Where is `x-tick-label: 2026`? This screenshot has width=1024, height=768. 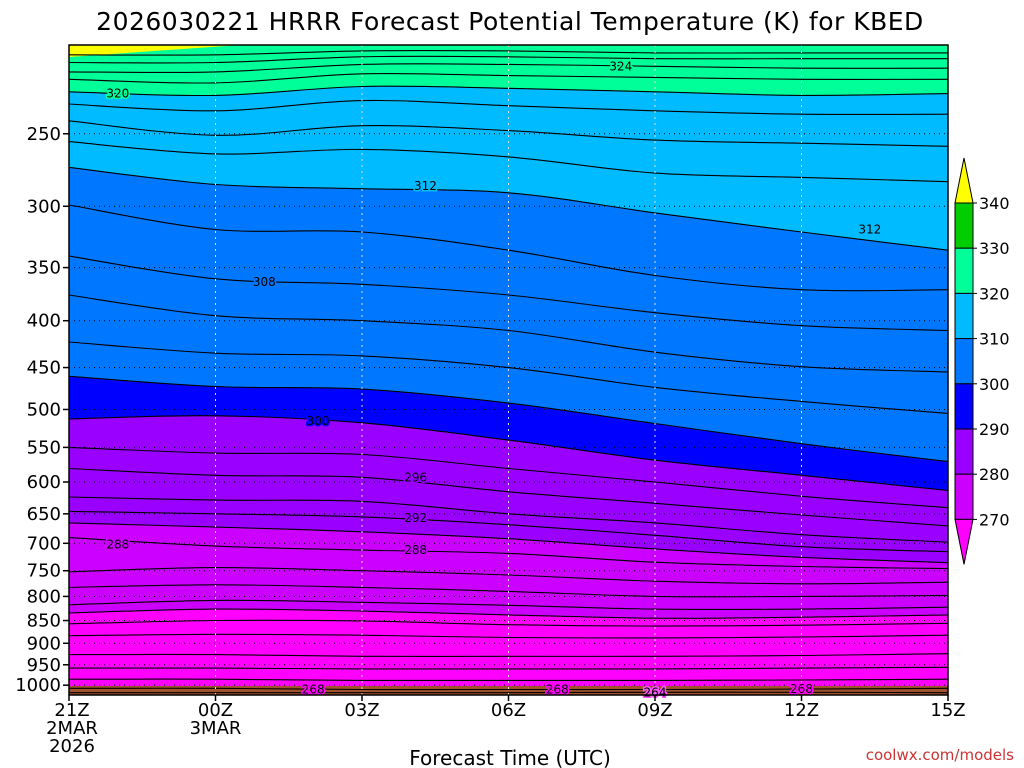
x-tick-label: 2026 is located at coordinates (72, 746).